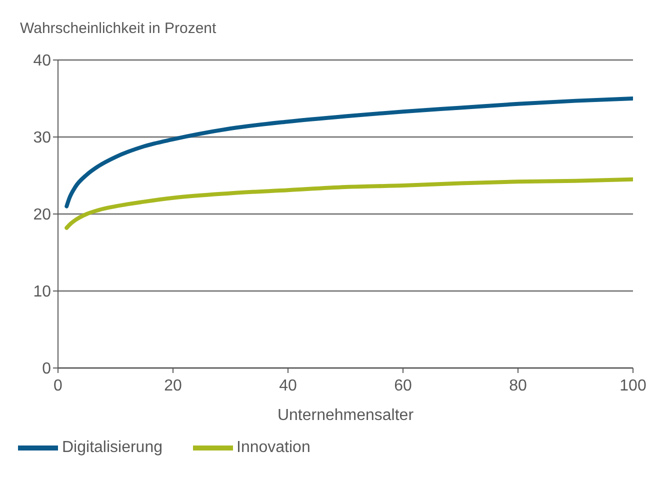 The image size is (661, 487). What do you see at coordinates (112, 447) in the screenshot?
I see `legend-label: Digitalisierung` at bounding box center [112, 447].